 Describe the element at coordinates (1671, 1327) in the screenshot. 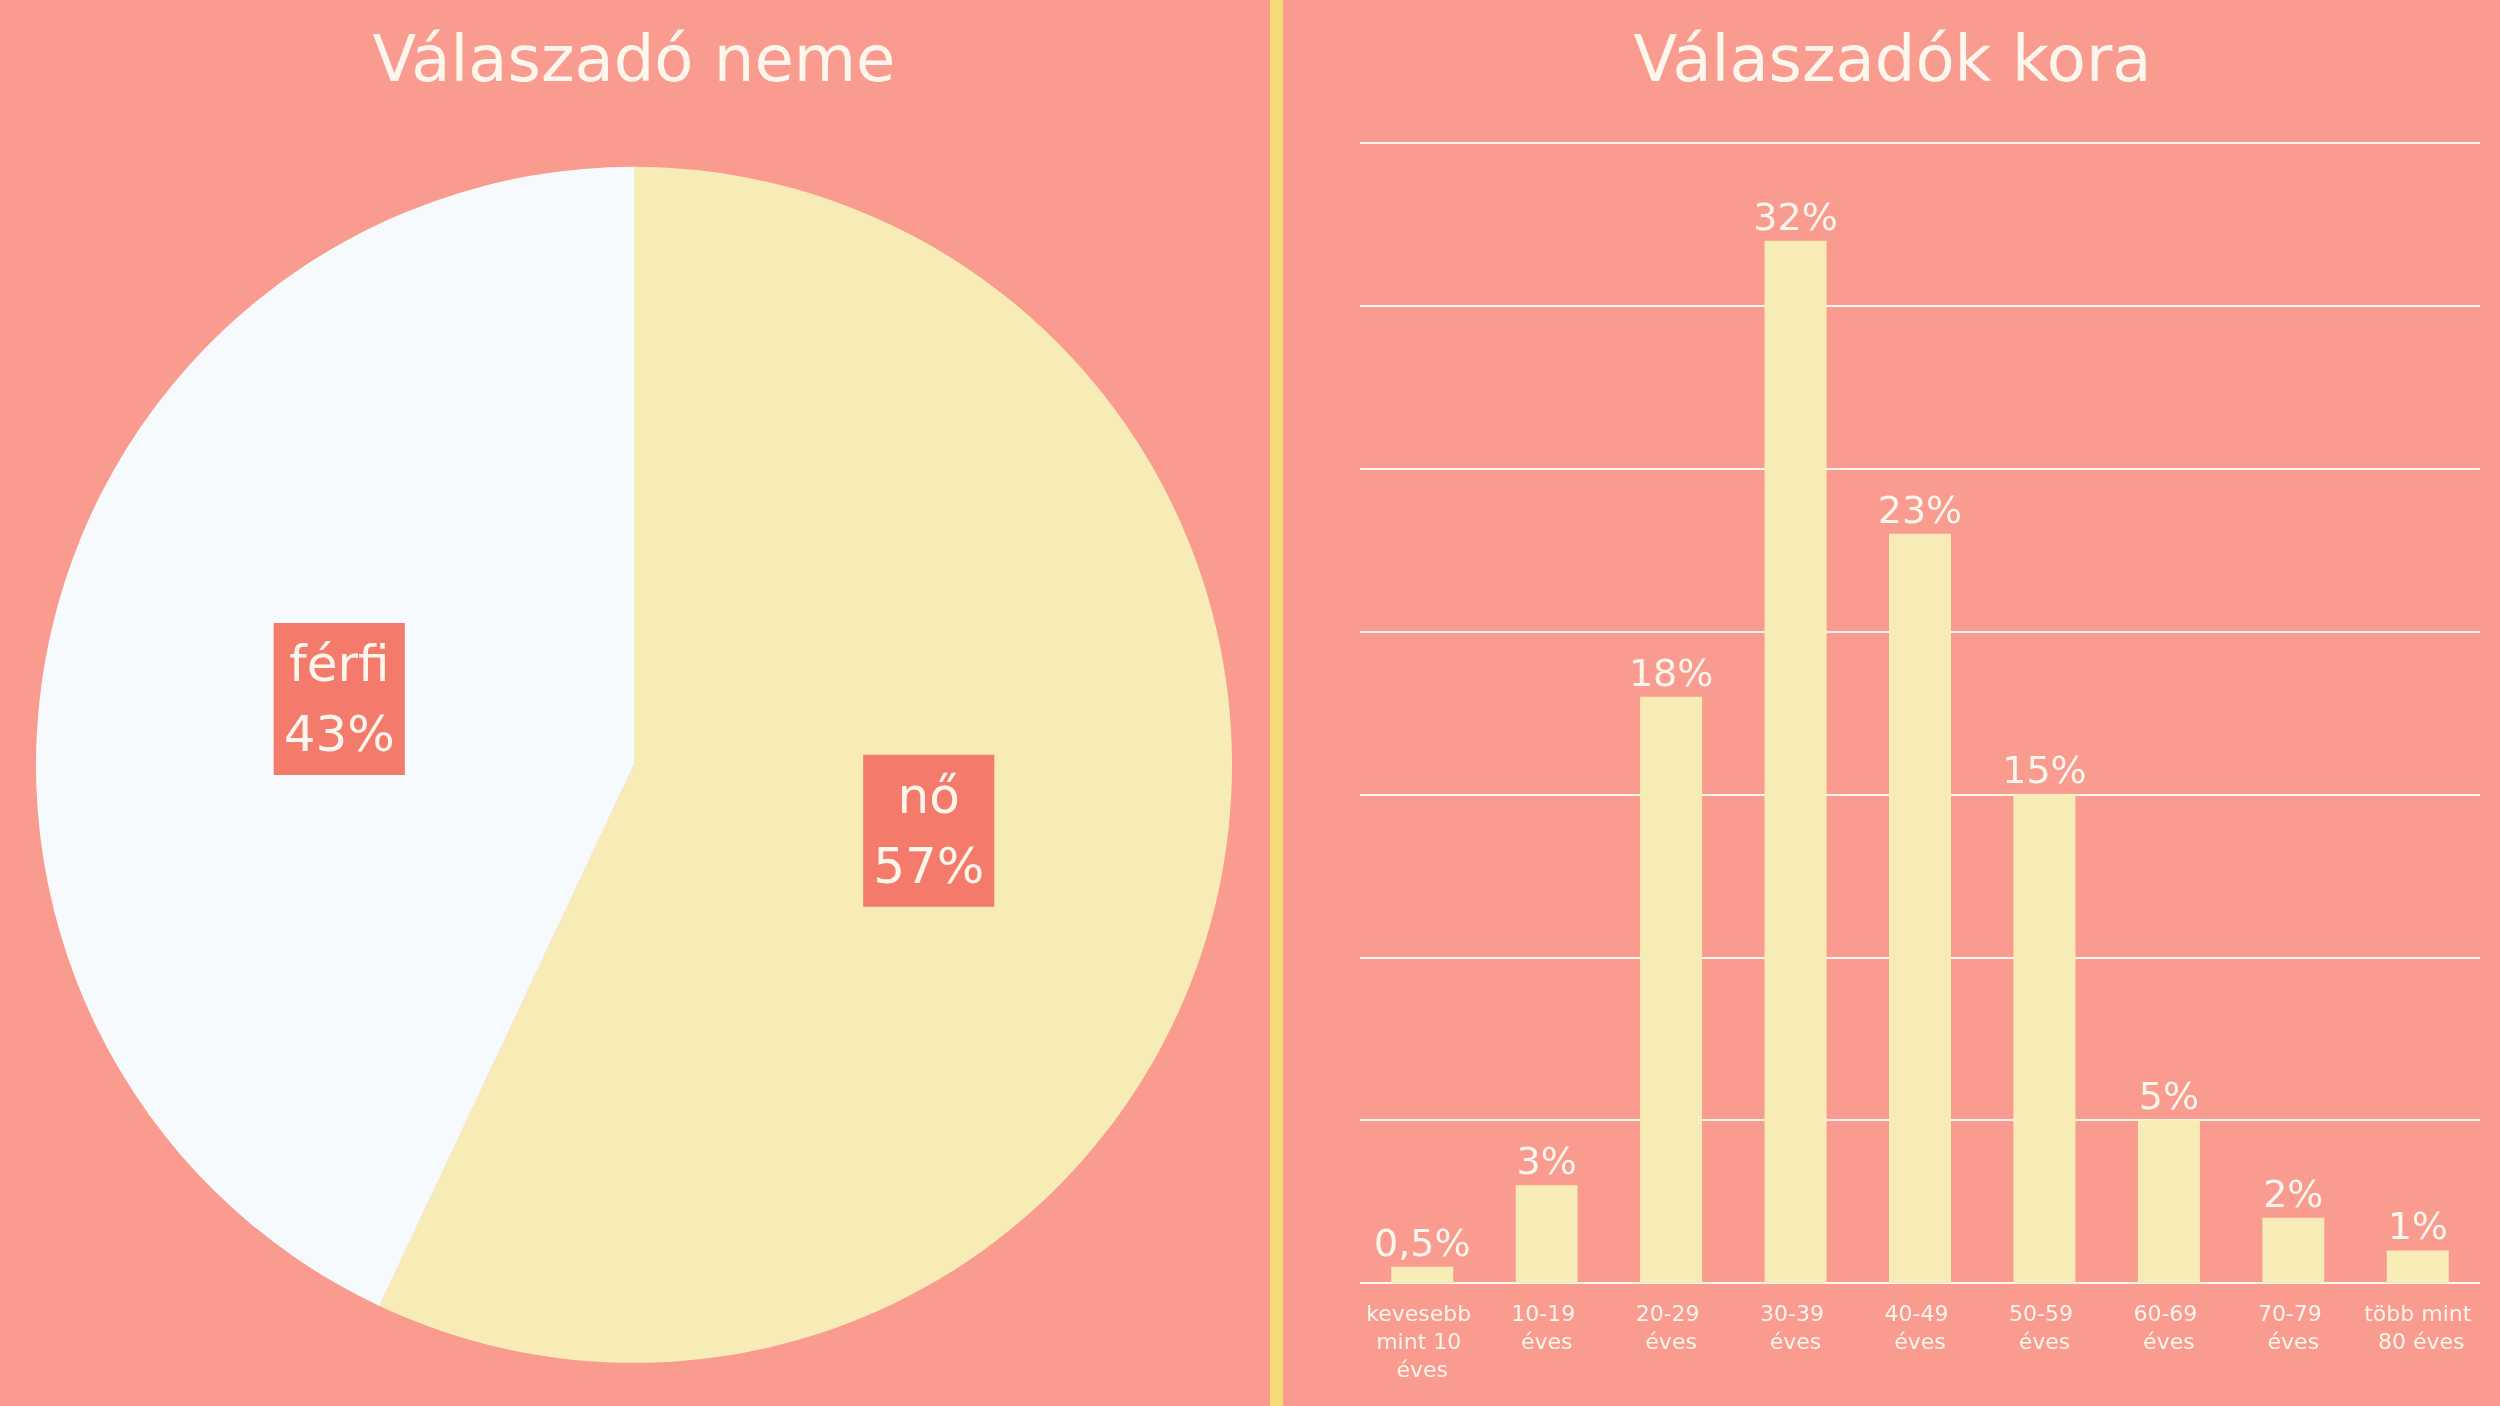

I see `x-tick-label: 20-29 éves` at that location.